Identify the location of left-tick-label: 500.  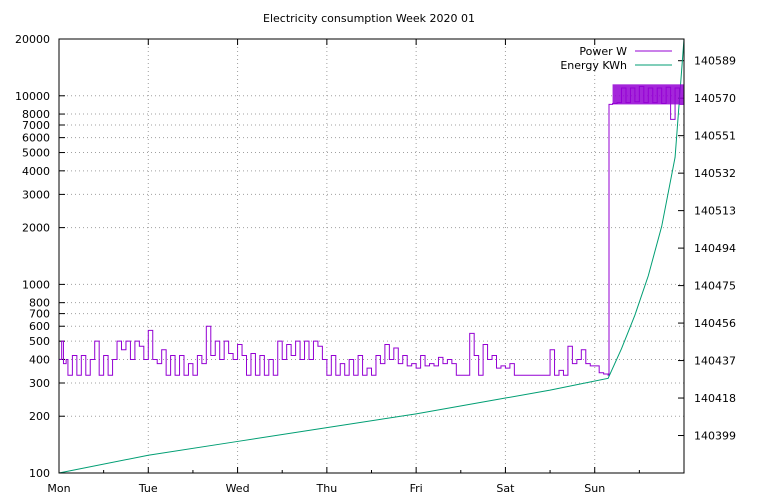
(39, 341).